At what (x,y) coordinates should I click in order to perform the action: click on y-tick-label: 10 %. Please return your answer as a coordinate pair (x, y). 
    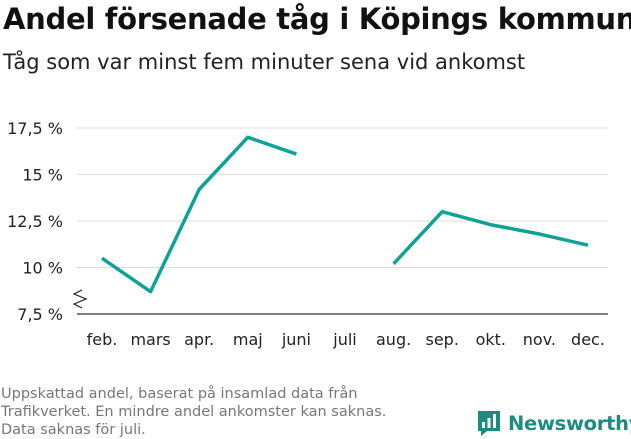
    Looking at the image, I should click on (42, 268).